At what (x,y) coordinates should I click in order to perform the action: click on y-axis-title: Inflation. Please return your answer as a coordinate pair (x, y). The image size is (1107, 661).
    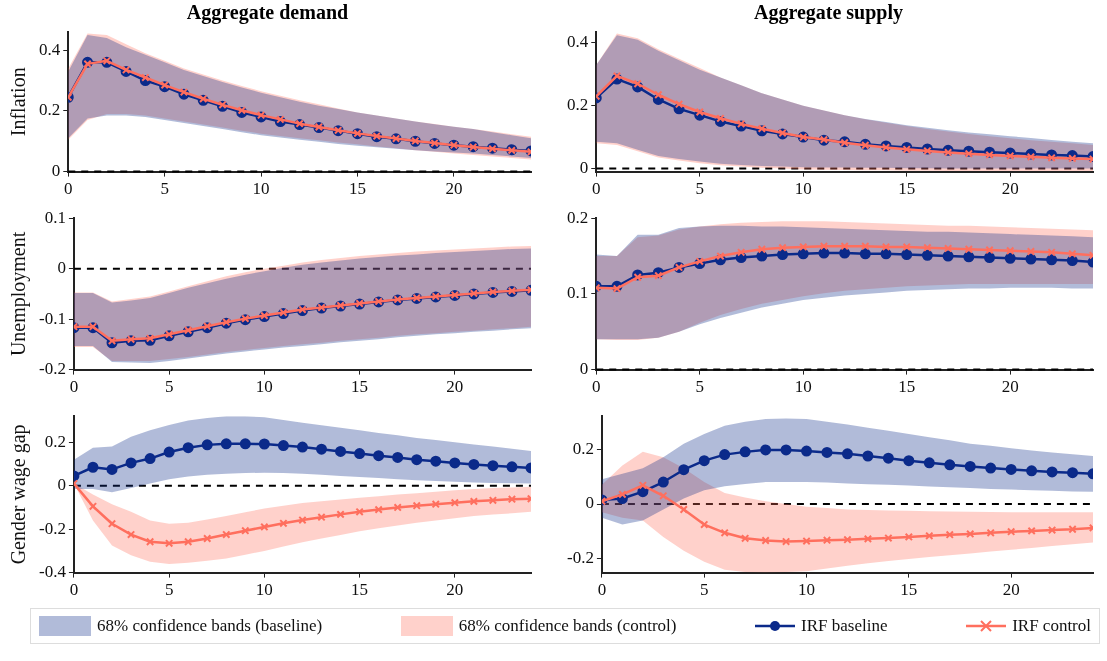
    Looking at the image, I should click on (18, 102).